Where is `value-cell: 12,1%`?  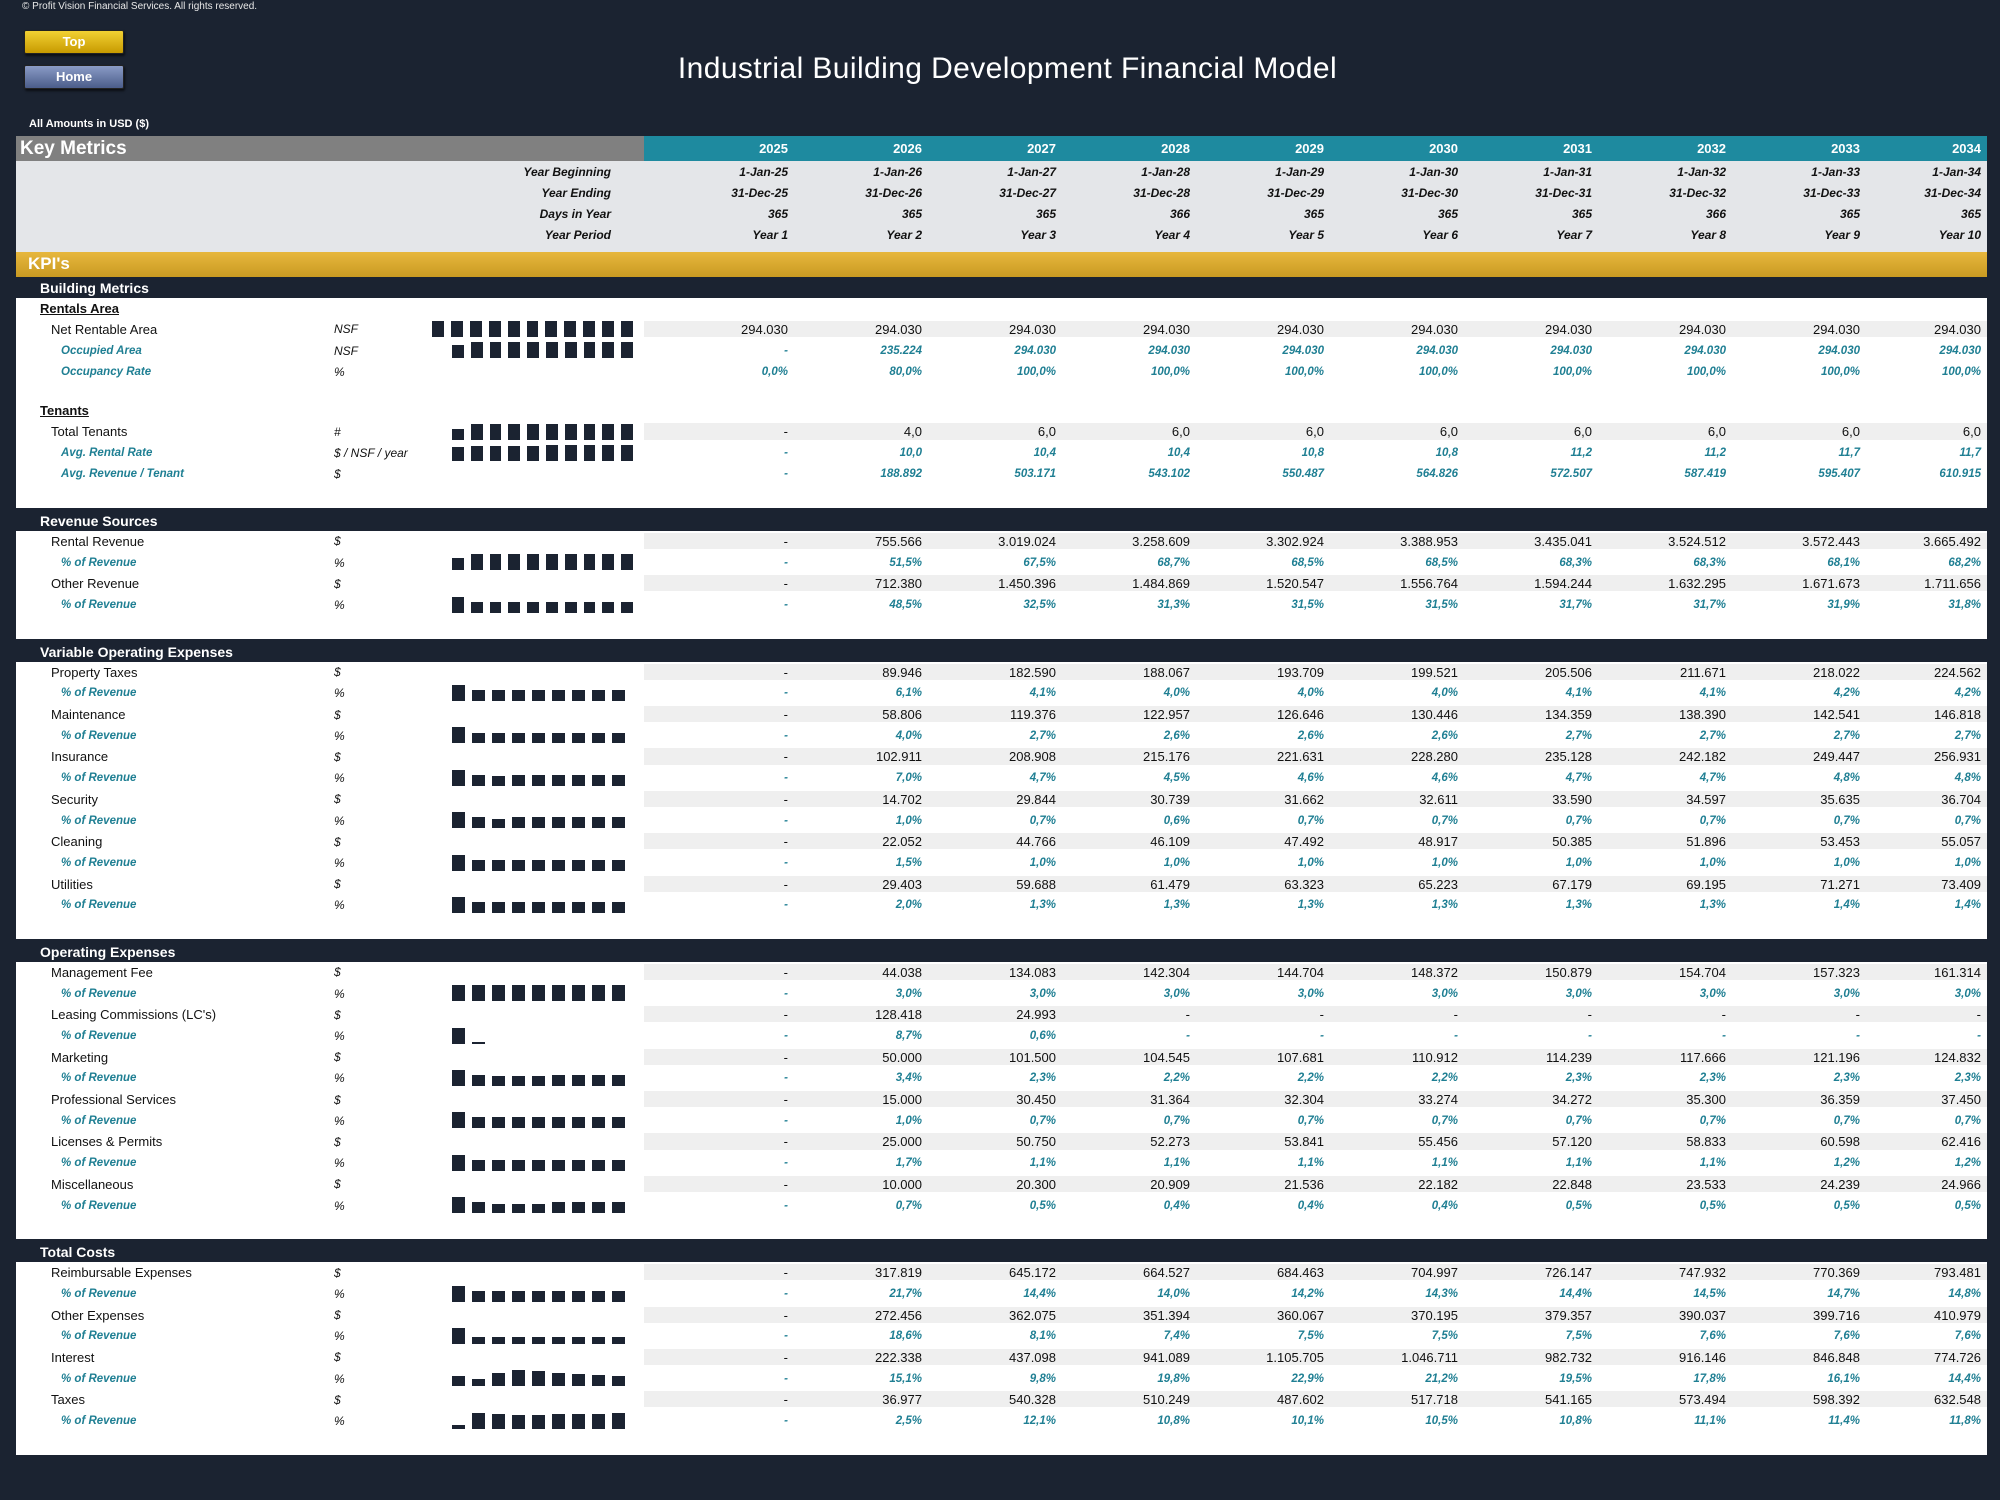
value-cell: 12,1% is located at coordinates (1039, 1421).